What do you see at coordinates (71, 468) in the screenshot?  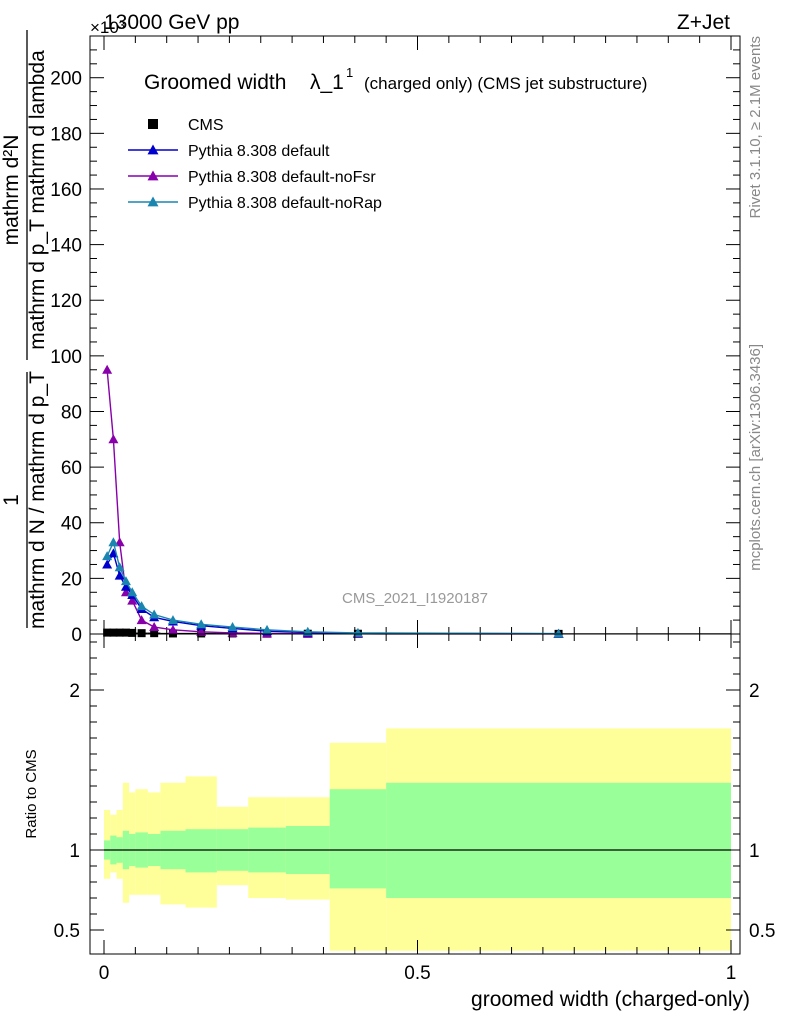 I see `main-y-tick-label: 60` at bounding box center [71, 468].